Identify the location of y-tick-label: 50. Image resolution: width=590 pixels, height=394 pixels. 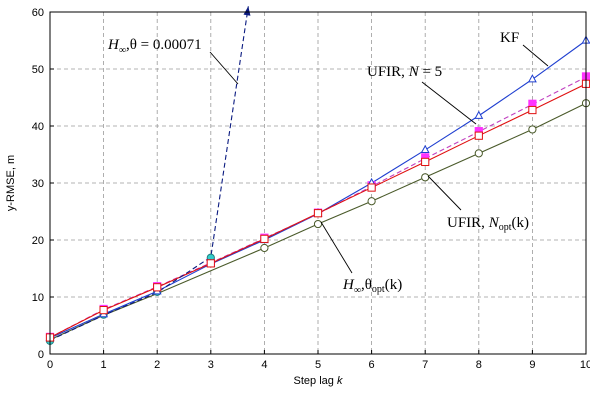
(38, 70).